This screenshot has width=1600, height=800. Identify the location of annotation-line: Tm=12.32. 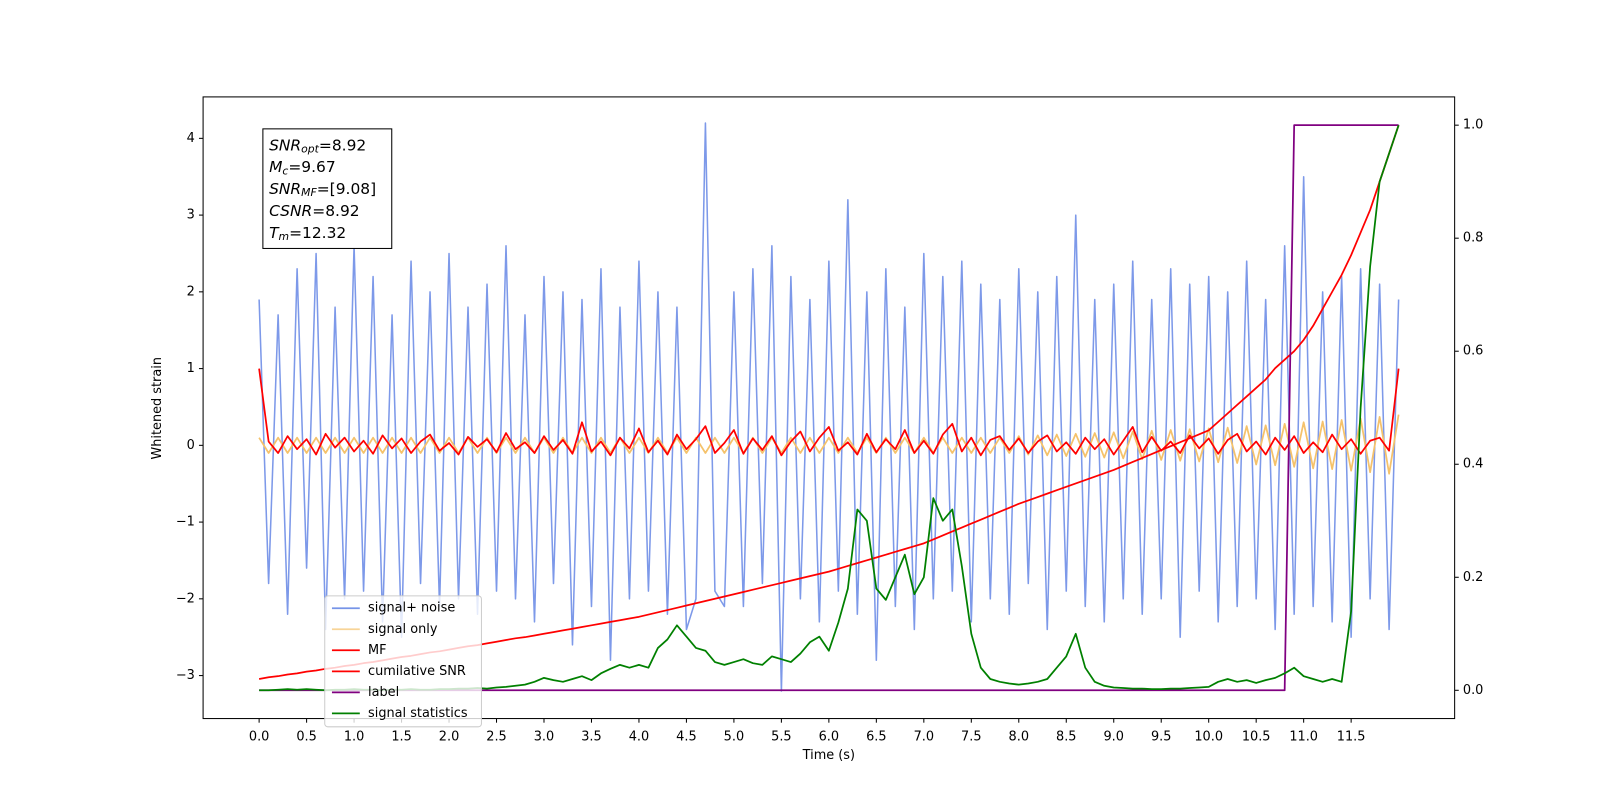
(307, 233).